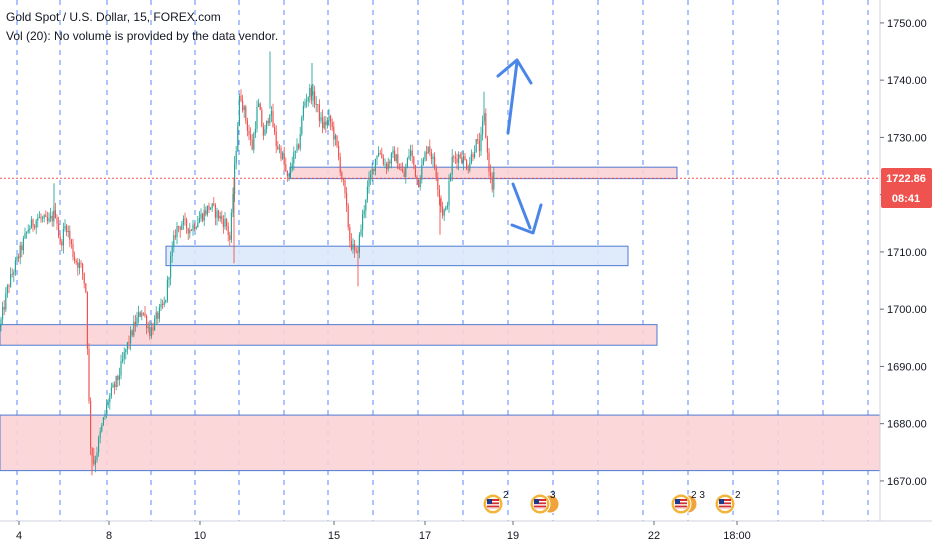  What do you see at coordinates (687, 502) in the screenshot?
I see `event-marker-2: 2 3` at bounding box center [687, 502].